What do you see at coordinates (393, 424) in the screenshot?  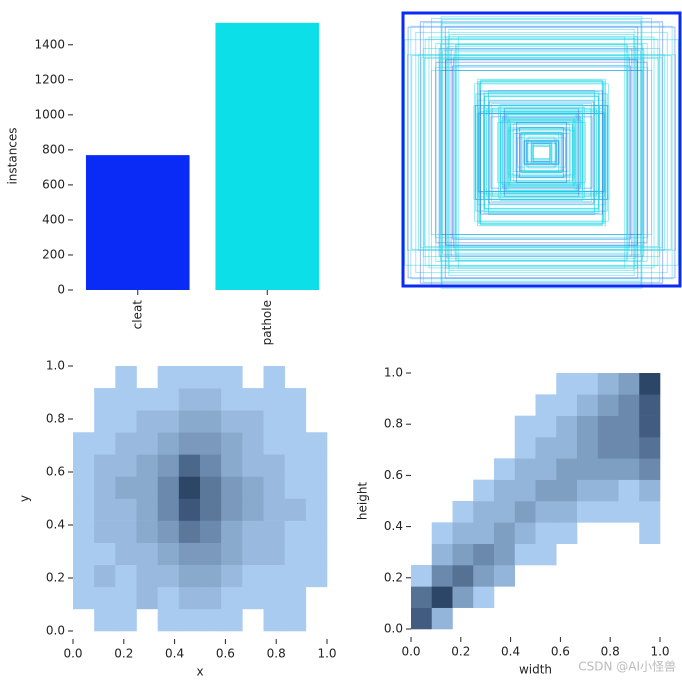 I see `y-tick-label: 0.8` at bounding box center [393, 424].